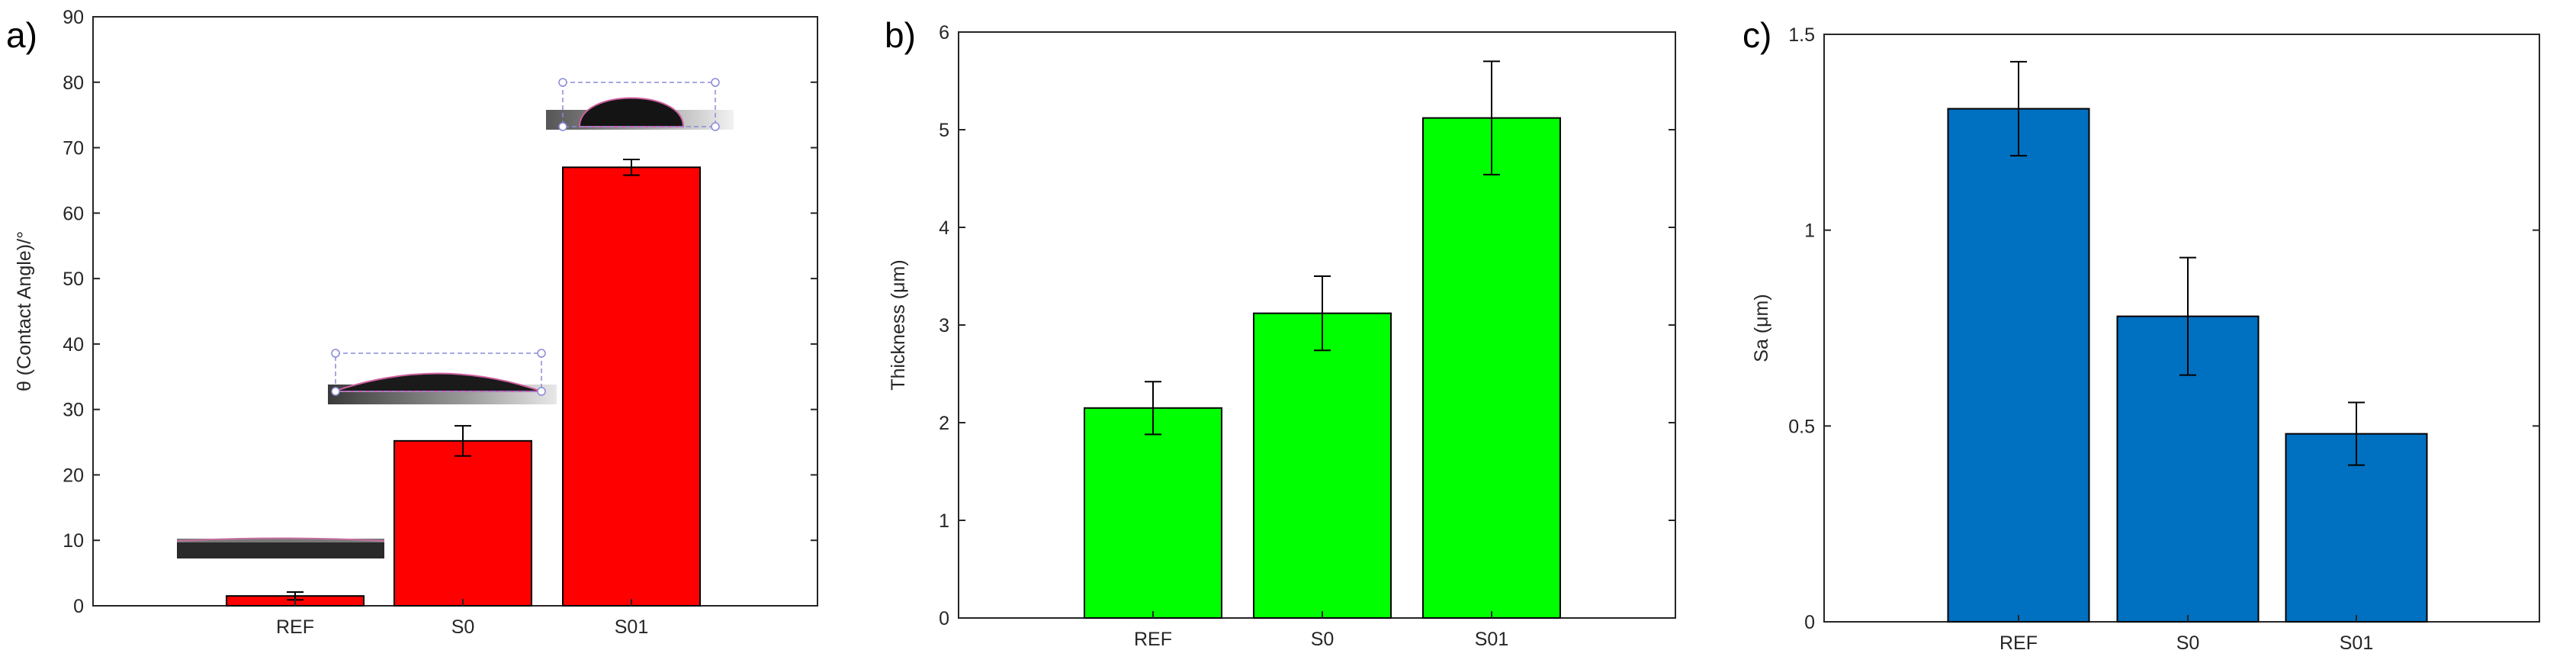 This screenshot has width=2576, height=663. What do you see at coordinates (442, 376) in the screenshot?
I see `droplet-image-s0` at bounding box center [442, 376].